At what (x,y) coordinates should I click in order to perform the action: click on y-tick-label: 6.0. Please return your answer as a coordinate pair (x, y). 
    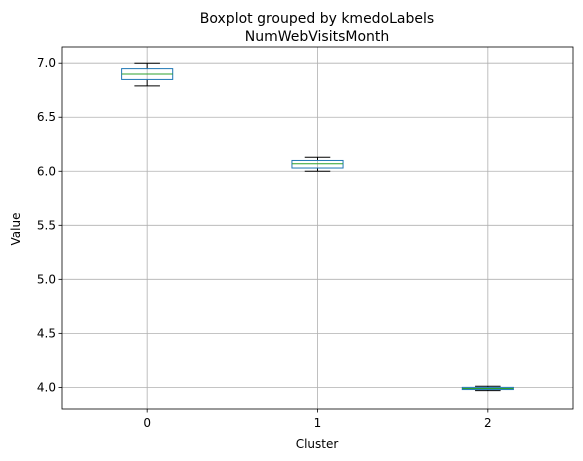
    Looking at the image, I should click on (46, 171).